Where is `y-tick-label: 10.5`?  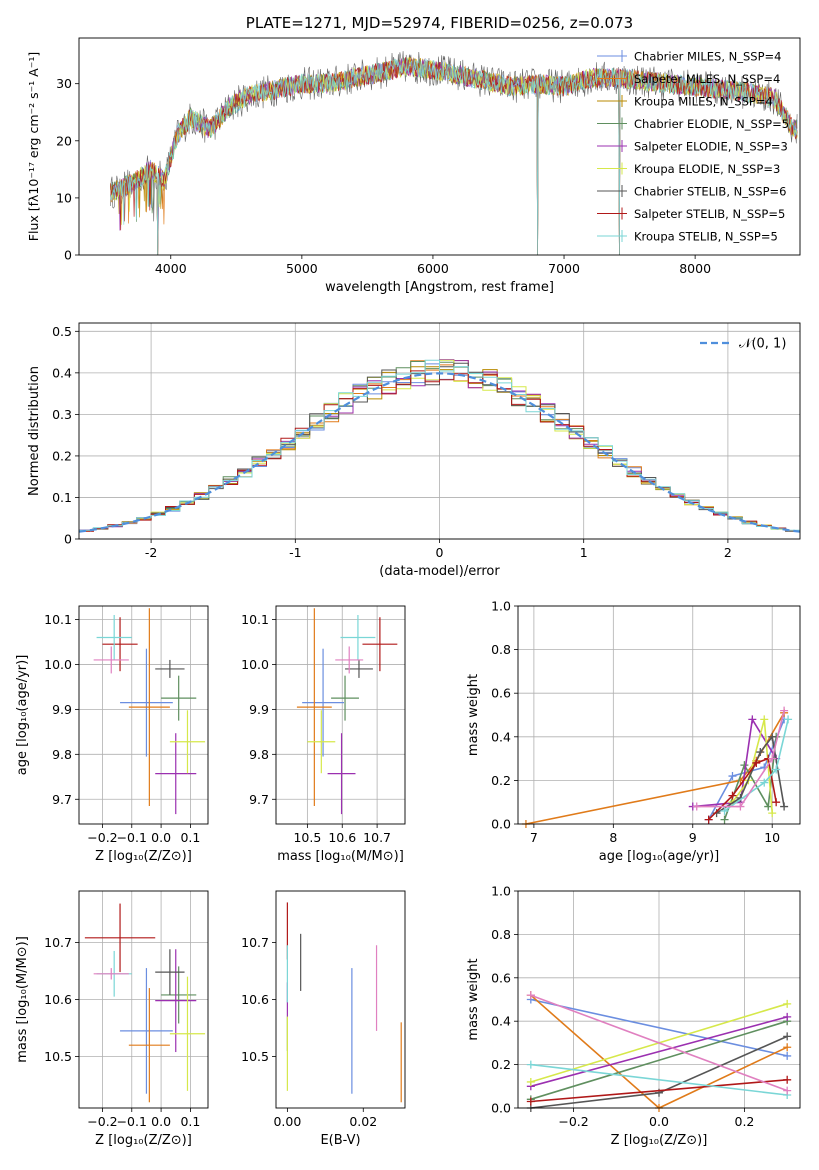 y-tick-label: 10.5 is located at coordinates (255, 1056).